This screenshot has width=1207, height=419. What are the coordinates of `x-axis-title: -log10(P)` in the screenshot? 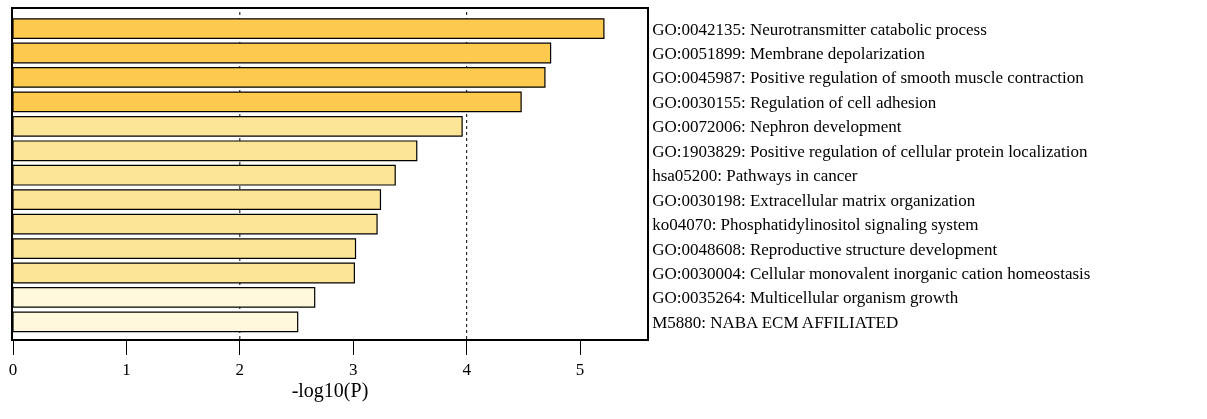 It's located at (330, 391).